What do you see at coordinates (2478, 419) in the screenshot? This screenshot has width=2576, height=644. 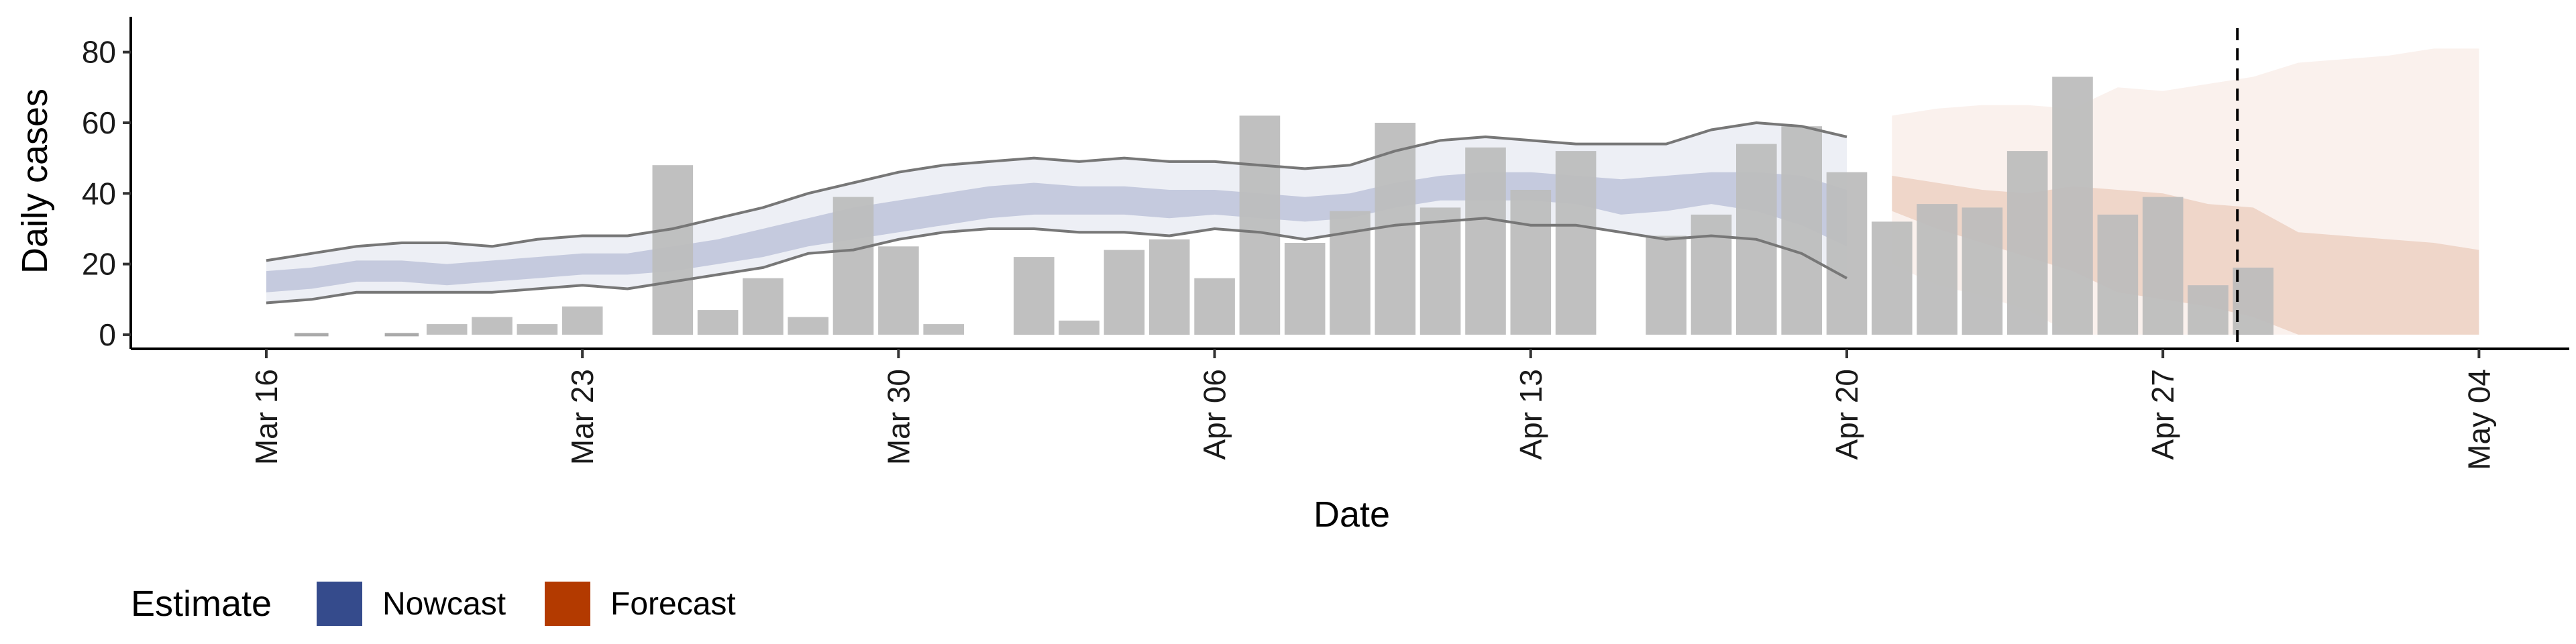 I see `x-tick-label-7: May 04` at bounding box center [2478, 419].